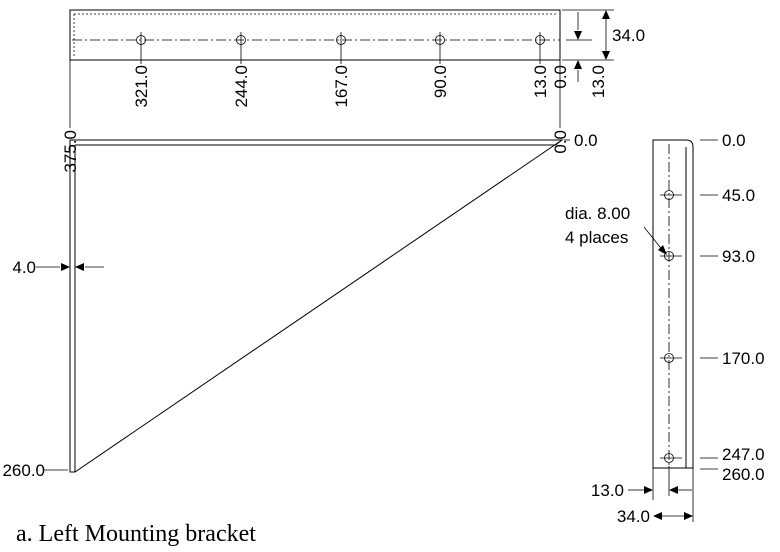 Image resolution: width=780 pixels, height=552 pixels. Describe the element at coordinates (596, 237) in the screenshot. I see `hole-callout-count: 4 places` at that location.